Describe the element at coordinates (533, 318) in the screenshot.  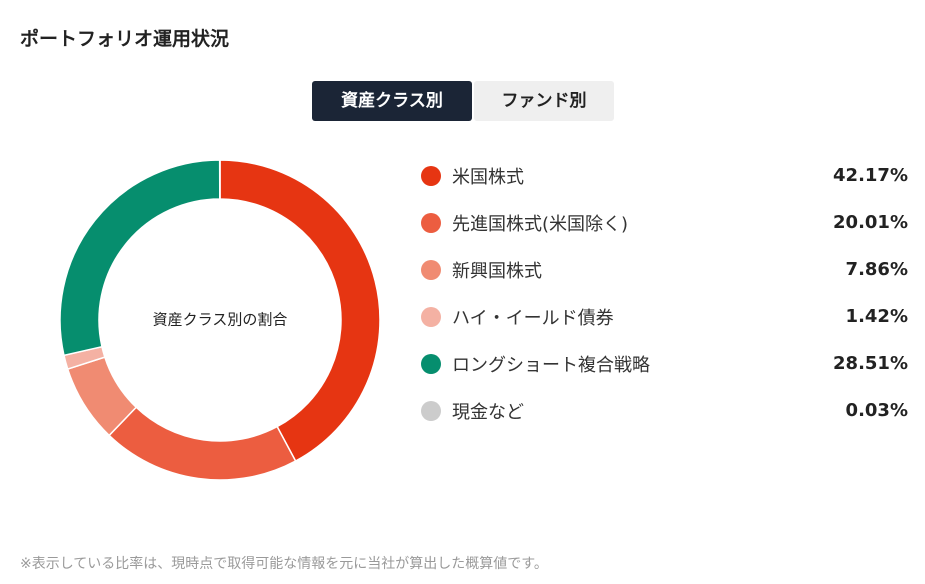
I see `legend-label: ハイ・イールド債券` at that location.